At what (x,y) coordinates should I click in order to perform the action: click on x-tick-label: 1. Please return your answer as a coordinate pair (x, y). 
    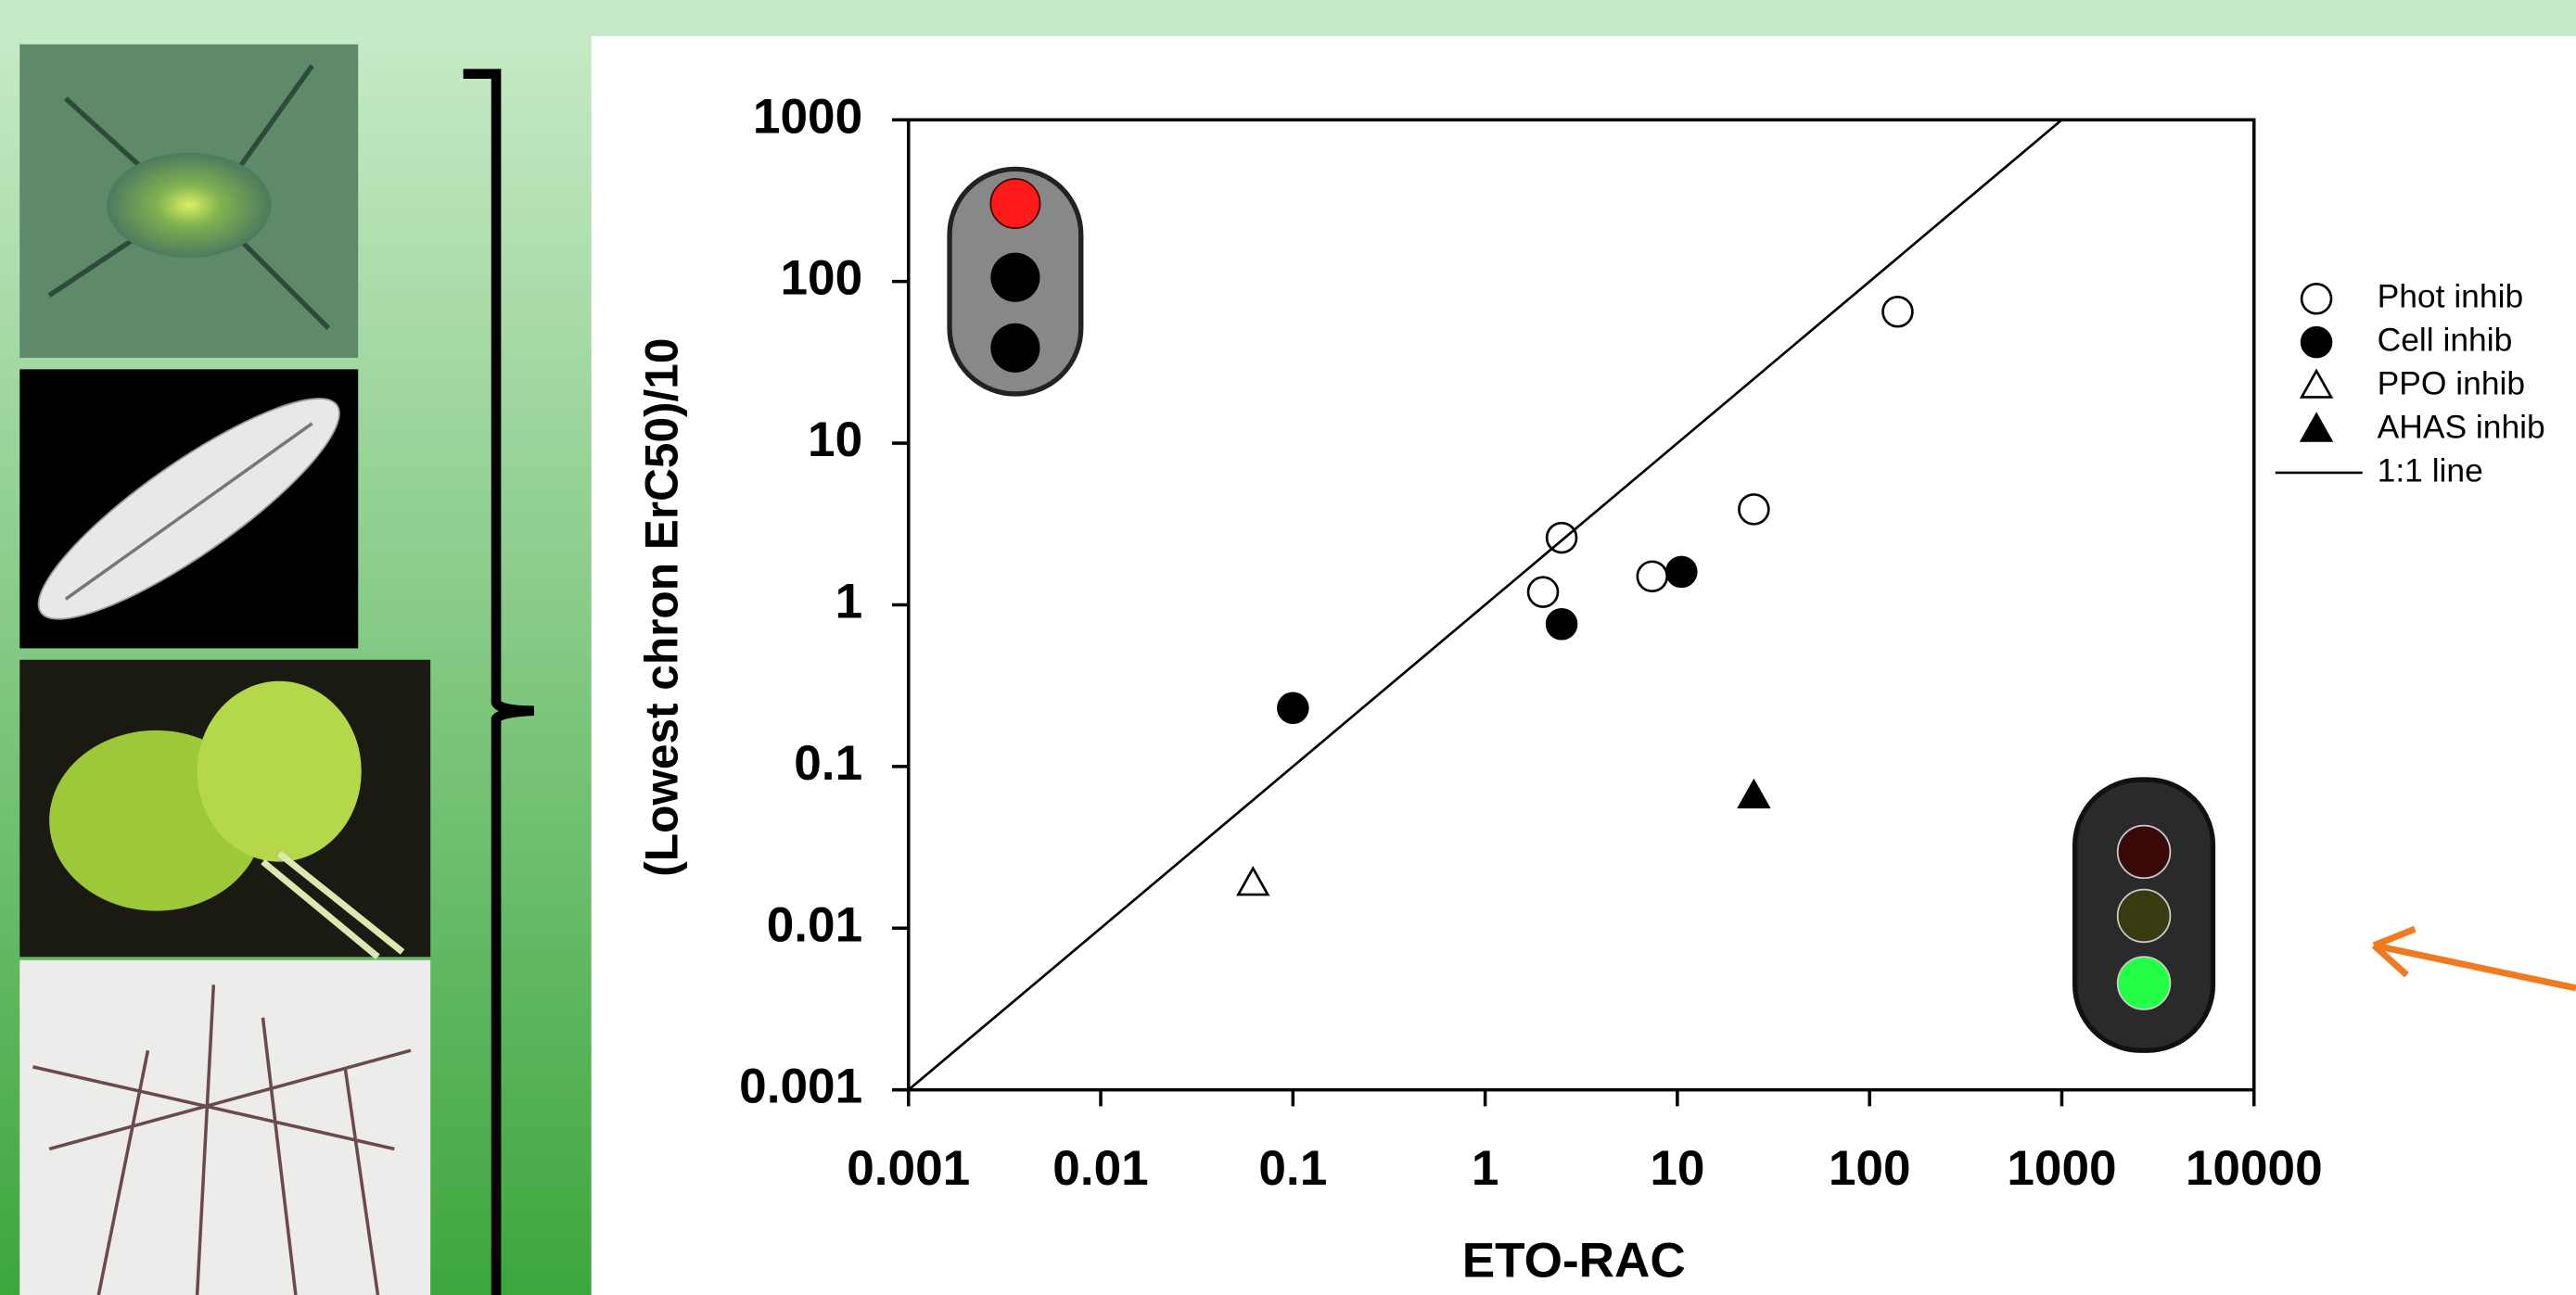
    Looking at the image, I should click on (1485, 1168).